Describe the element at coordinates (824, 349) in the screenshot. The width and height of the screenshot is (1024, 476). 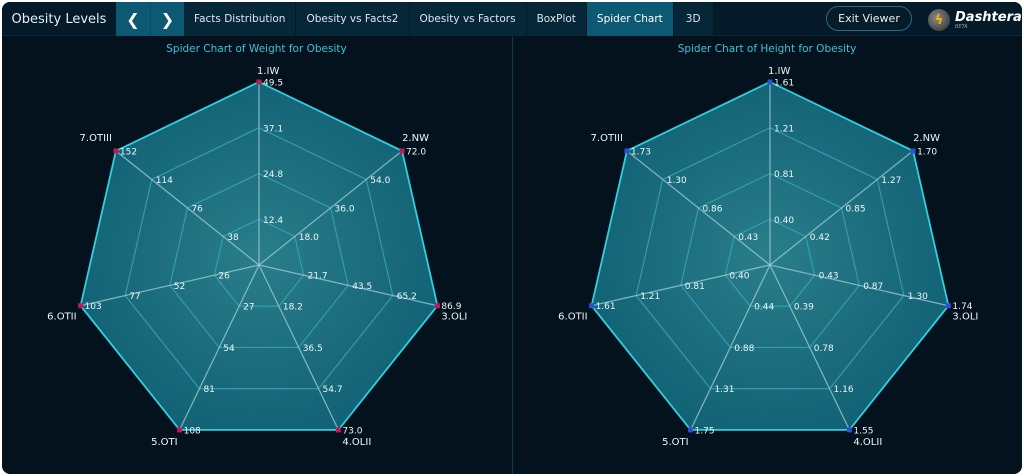
I see `ring-value-label: 0.78` at that location.